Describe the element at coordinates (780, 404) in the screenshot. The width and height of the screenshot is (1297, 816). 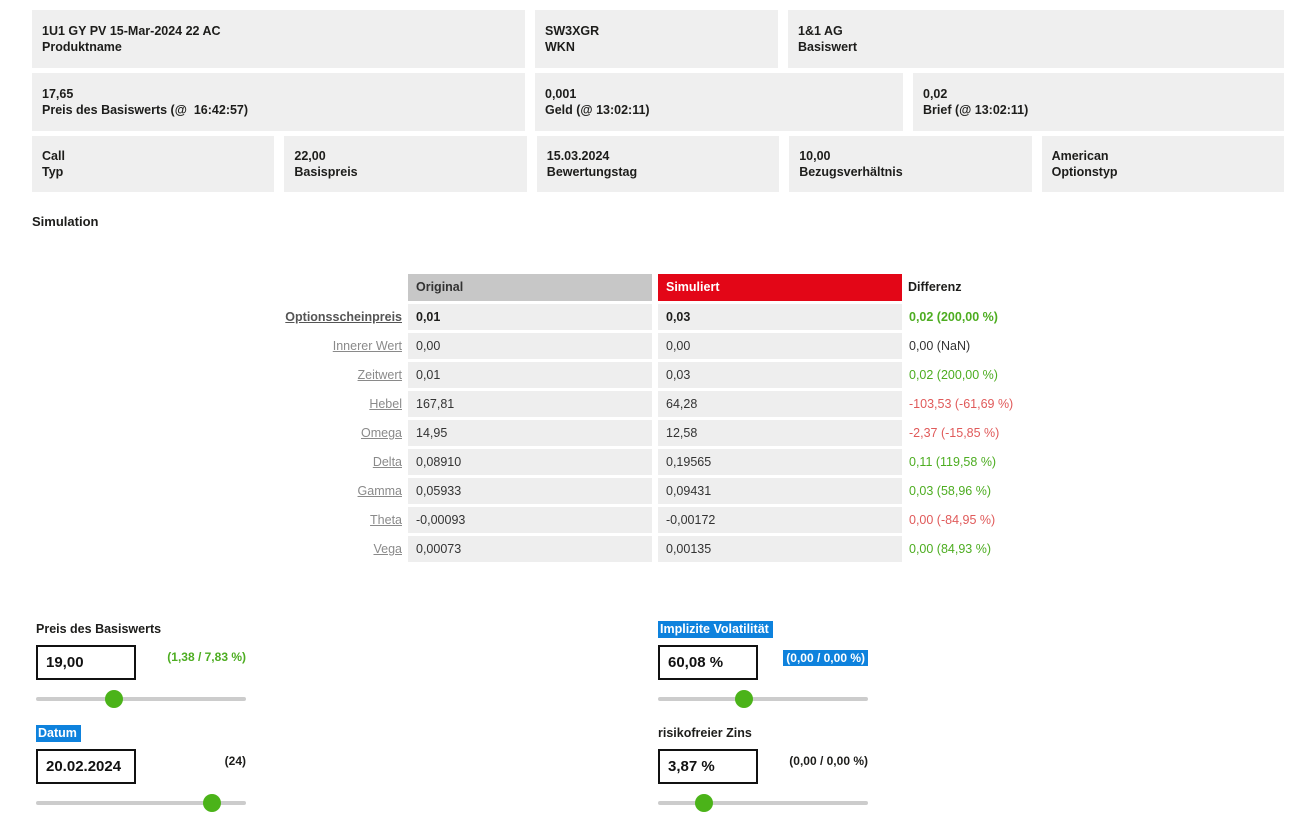
I see `simulated-value: 64,28` at that location.